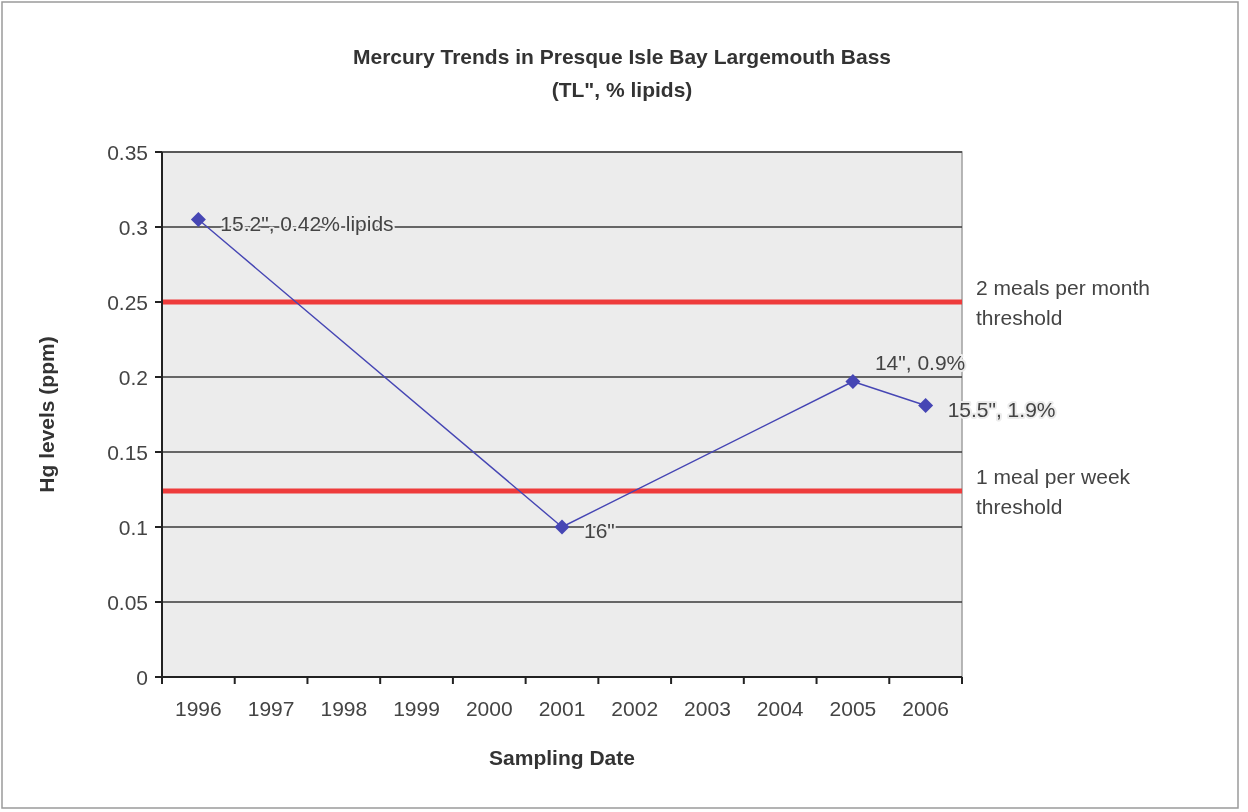 This screenshot has height=812, width=1248. What do you see at coordinates (133, 377) in the screenshot?
I see `y-tick-label: 0.2` at bounding box center [133, 377].